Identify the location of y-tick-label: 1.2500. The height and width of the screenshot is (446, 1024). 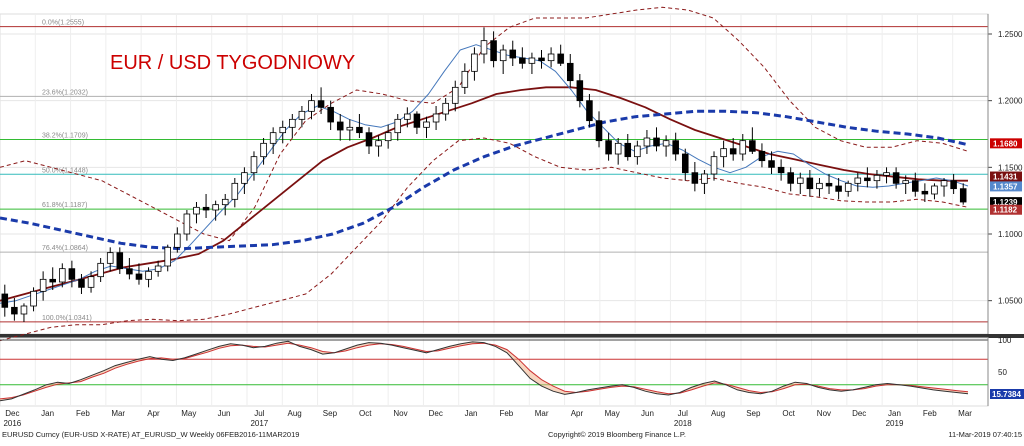
(1010, 34).